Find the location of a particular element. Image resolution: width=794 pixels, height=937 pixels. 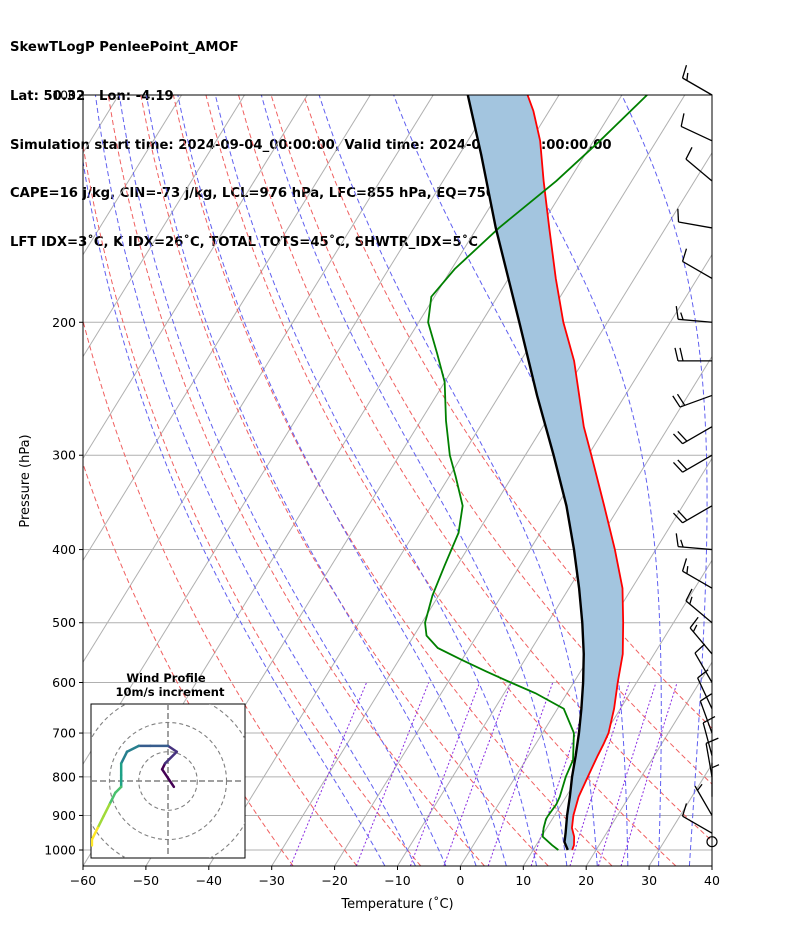

y-tick-label: 300 is located at coordinates (64, 455).